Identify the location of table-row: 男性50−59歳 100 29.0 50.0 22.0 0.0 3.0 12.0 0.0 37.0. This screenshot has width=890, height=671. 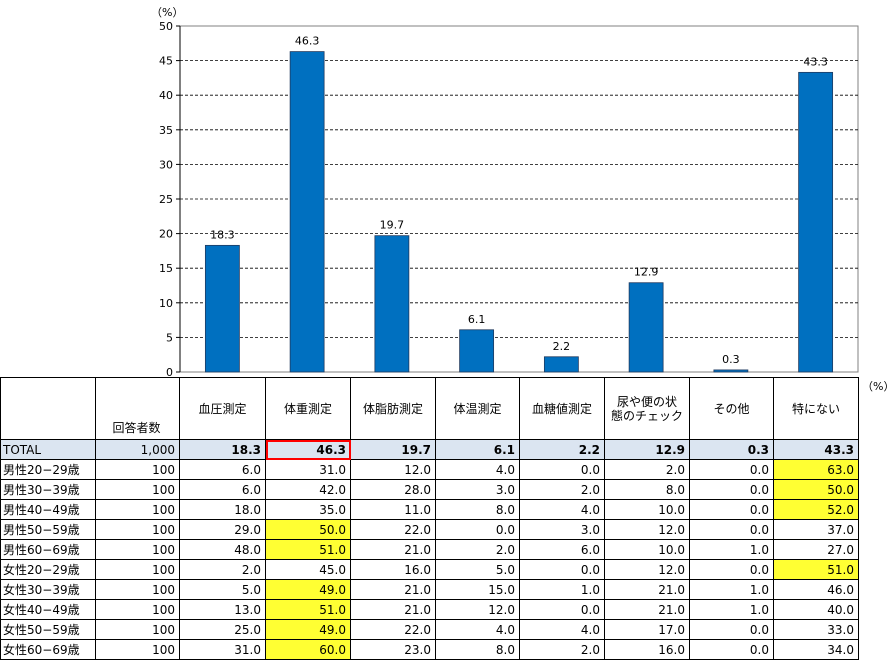
(429, 529).